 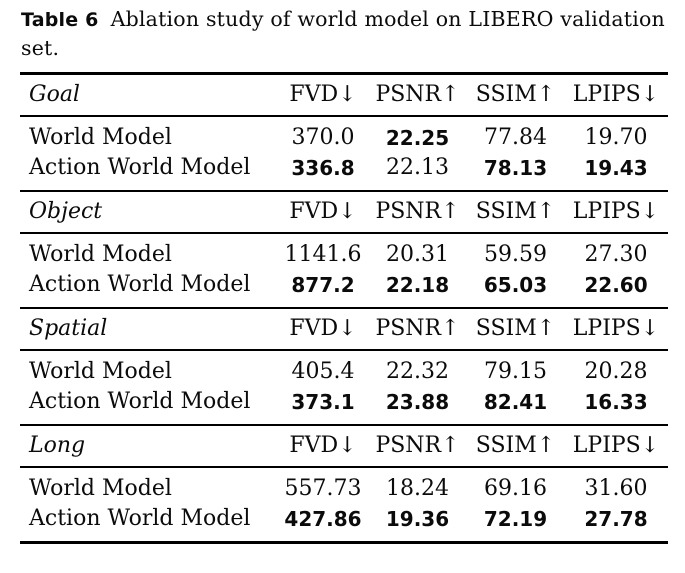 I want to click on data-row: World Model 1141.6 20.31 59.59 27.30, so click(x=344, y=251).